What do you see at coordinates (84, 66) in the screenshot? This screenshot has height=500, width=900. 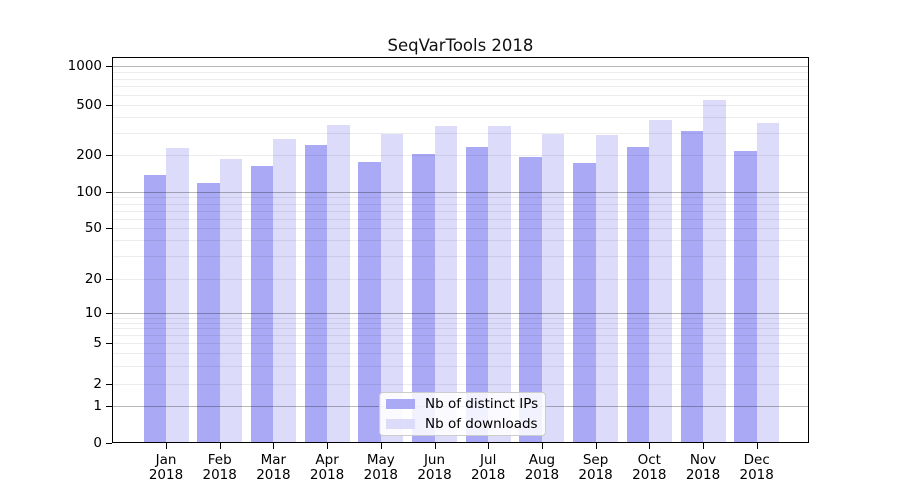 I see `y-tick-label-1000: 1000` at bounding box center [84, 66].